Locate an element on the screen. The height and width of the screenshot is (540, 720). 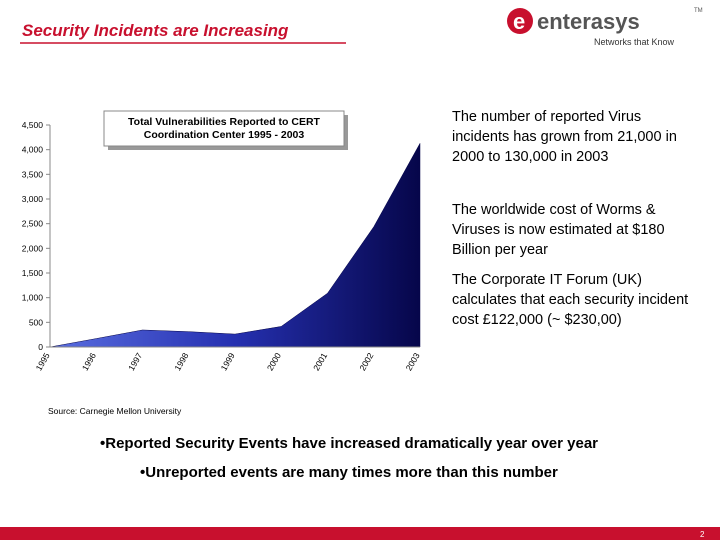
page-number: 2 is located at coordinates (702, 534).